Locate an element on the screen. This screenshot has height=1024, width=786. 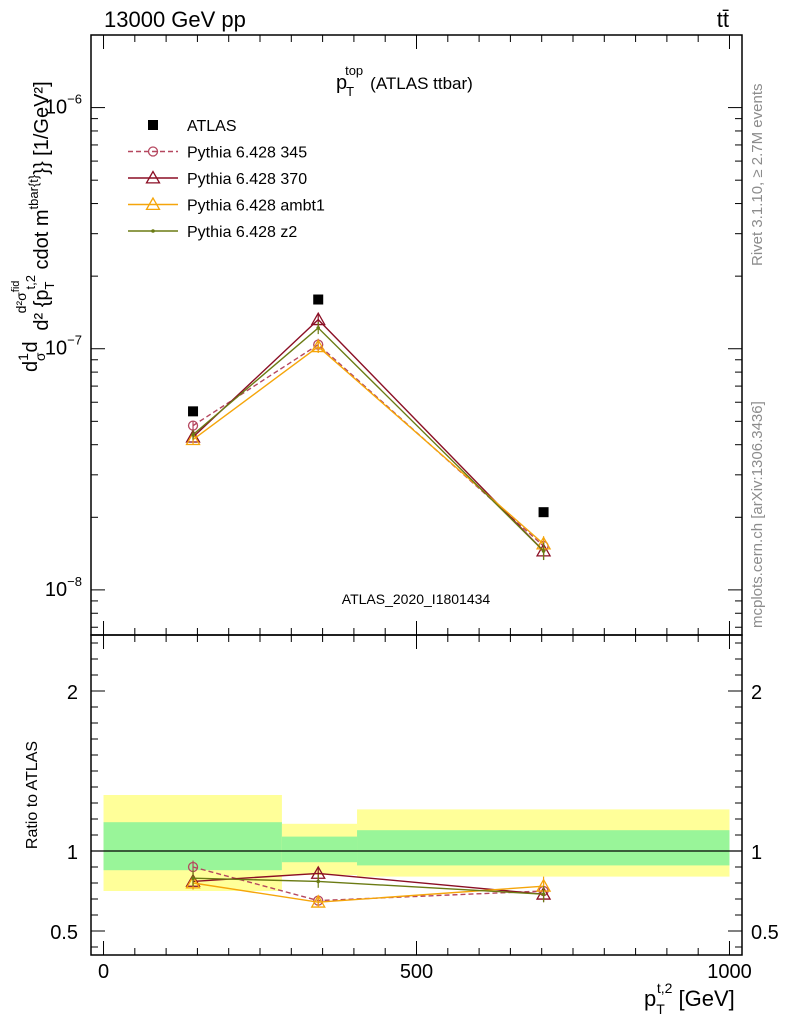
process-label: tt̄ is located at coordinates (723, 19).